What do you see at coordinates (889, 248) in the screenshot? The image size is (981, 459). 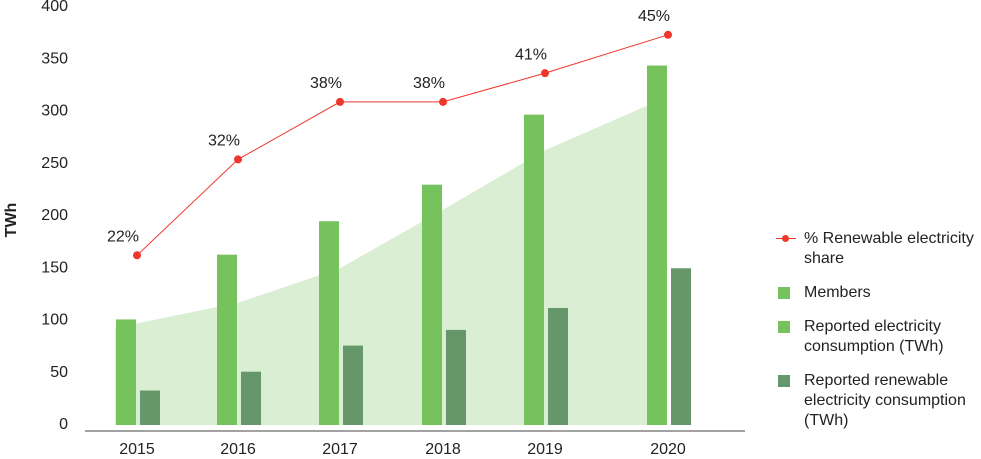 I see `legend-label: % Renewable electricity share` at bounding box center [889, 248].